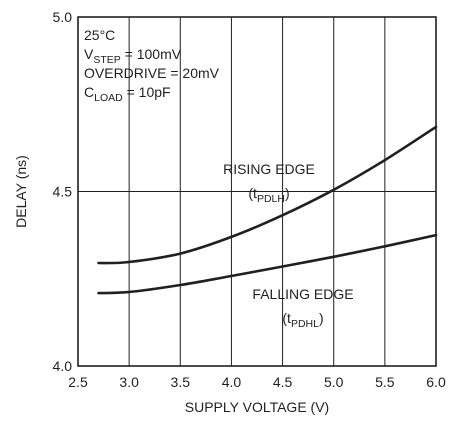  I want to click on x-tick-label: 6.0, so click(436, 382).